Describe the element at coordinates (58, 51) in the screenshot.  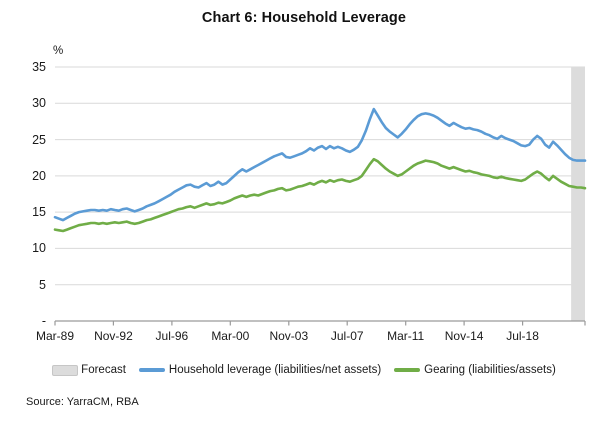
I see `y-axis-unit-label: %` at that location.